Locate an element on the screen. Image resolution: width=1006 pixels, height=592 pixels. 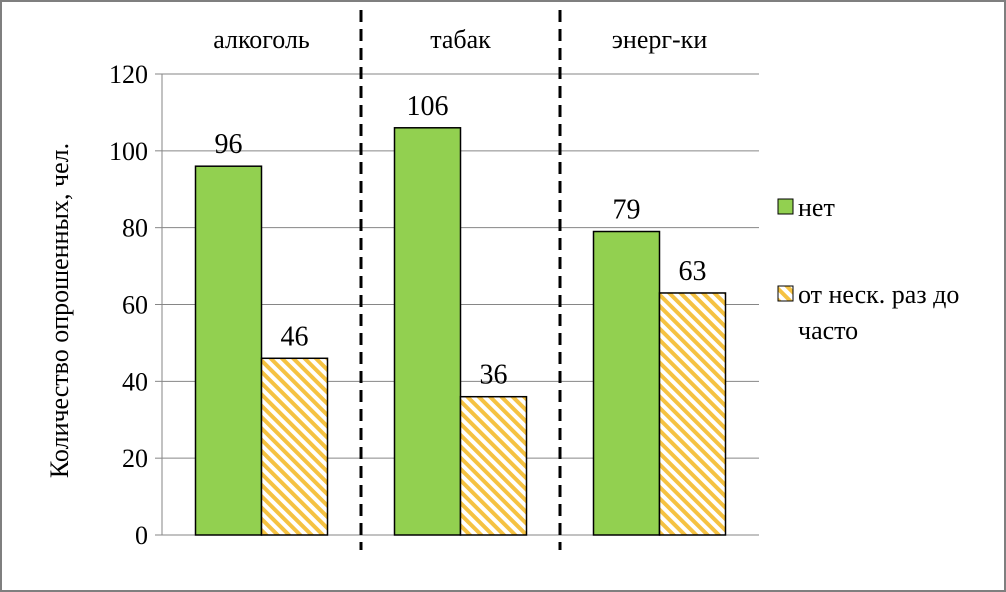
data-label: 46 is located at coordinates (295, 336).